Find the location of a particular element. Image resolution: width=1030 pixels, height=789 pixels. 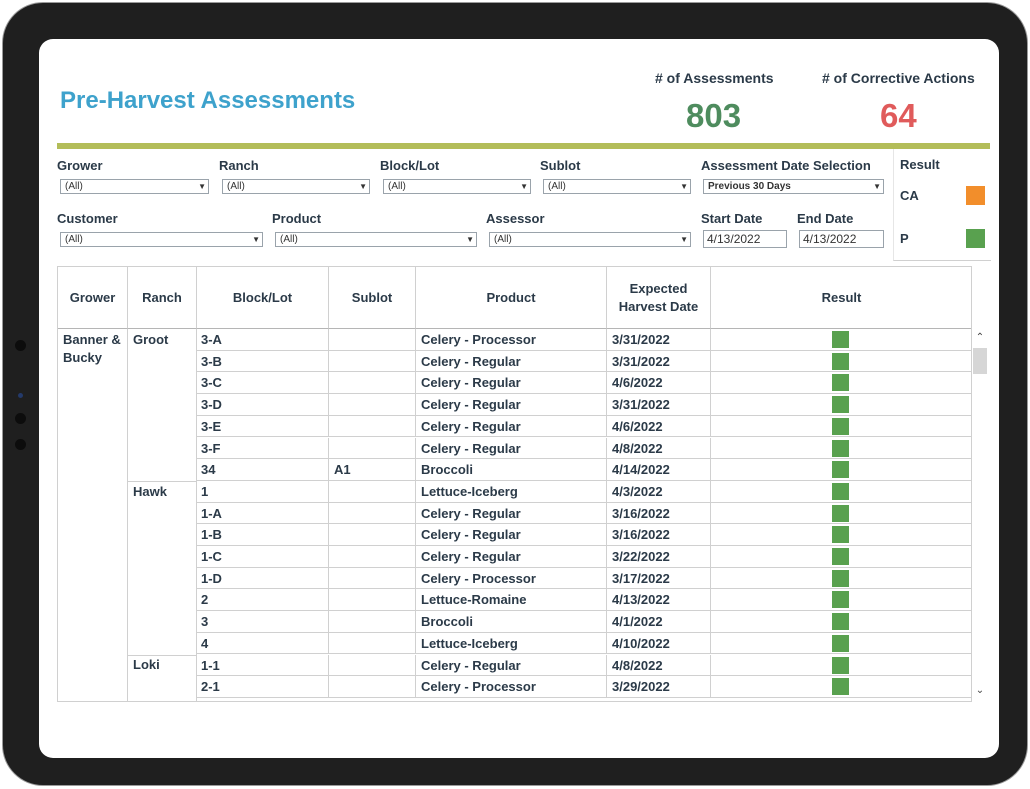

end-date-input: 4/13/2022 is located at coordinates (841, 239).